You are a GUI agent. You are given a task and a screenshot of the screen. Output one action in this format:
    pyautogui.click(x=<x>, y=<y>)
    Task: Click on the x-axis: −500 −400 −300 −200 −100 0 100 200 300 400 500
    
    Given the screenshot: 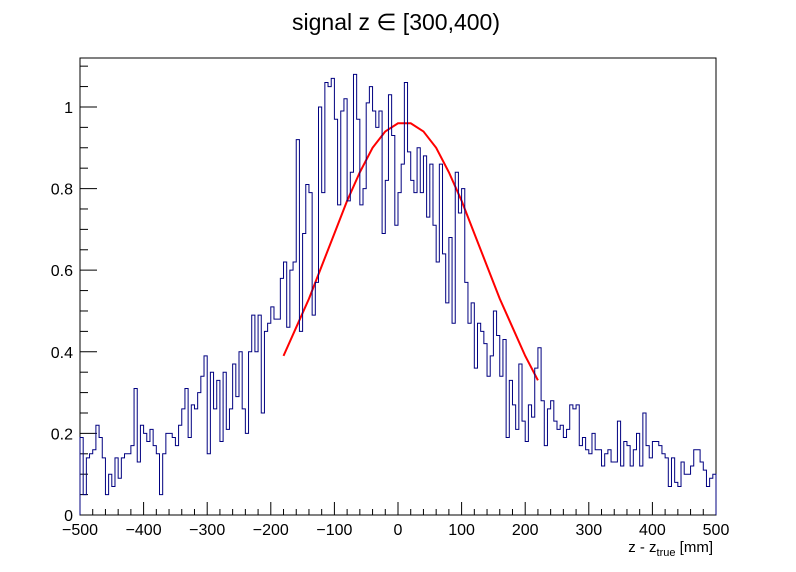 What is the action you would take?
    pyautogui.click(x=395, y=520)
    